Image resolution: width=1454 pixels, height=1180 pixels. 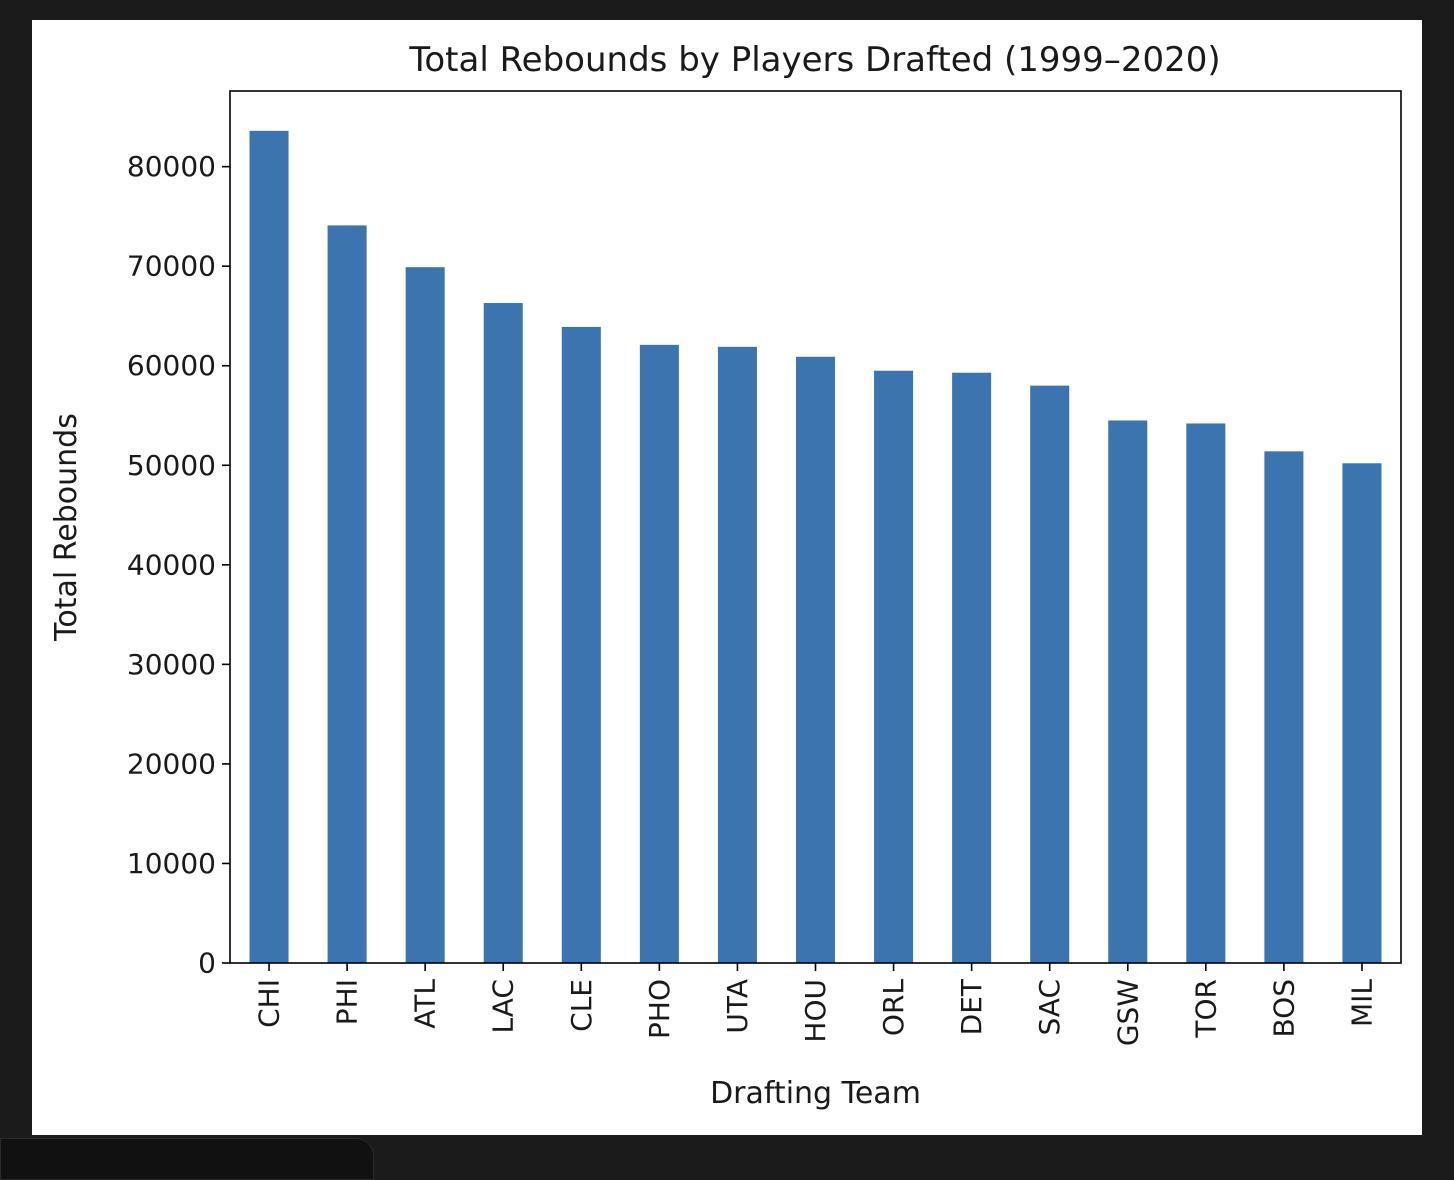 What do you see at coordinates (971, 1006) in the screenshot?
I see `x-tick-label-det: DET` at bounding box center [971, 1006].